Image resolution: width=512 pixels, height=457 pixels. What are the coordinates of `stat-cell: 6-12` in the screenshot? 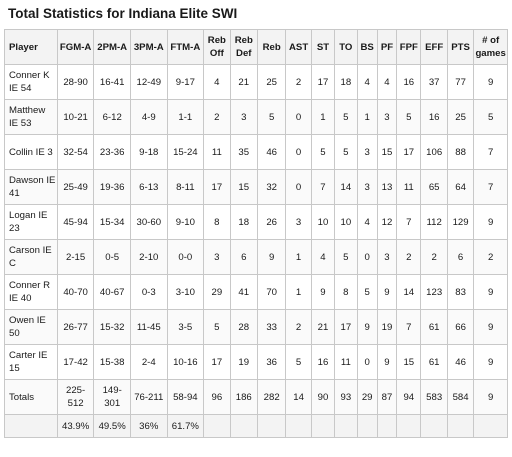 It's located at (112, 117).